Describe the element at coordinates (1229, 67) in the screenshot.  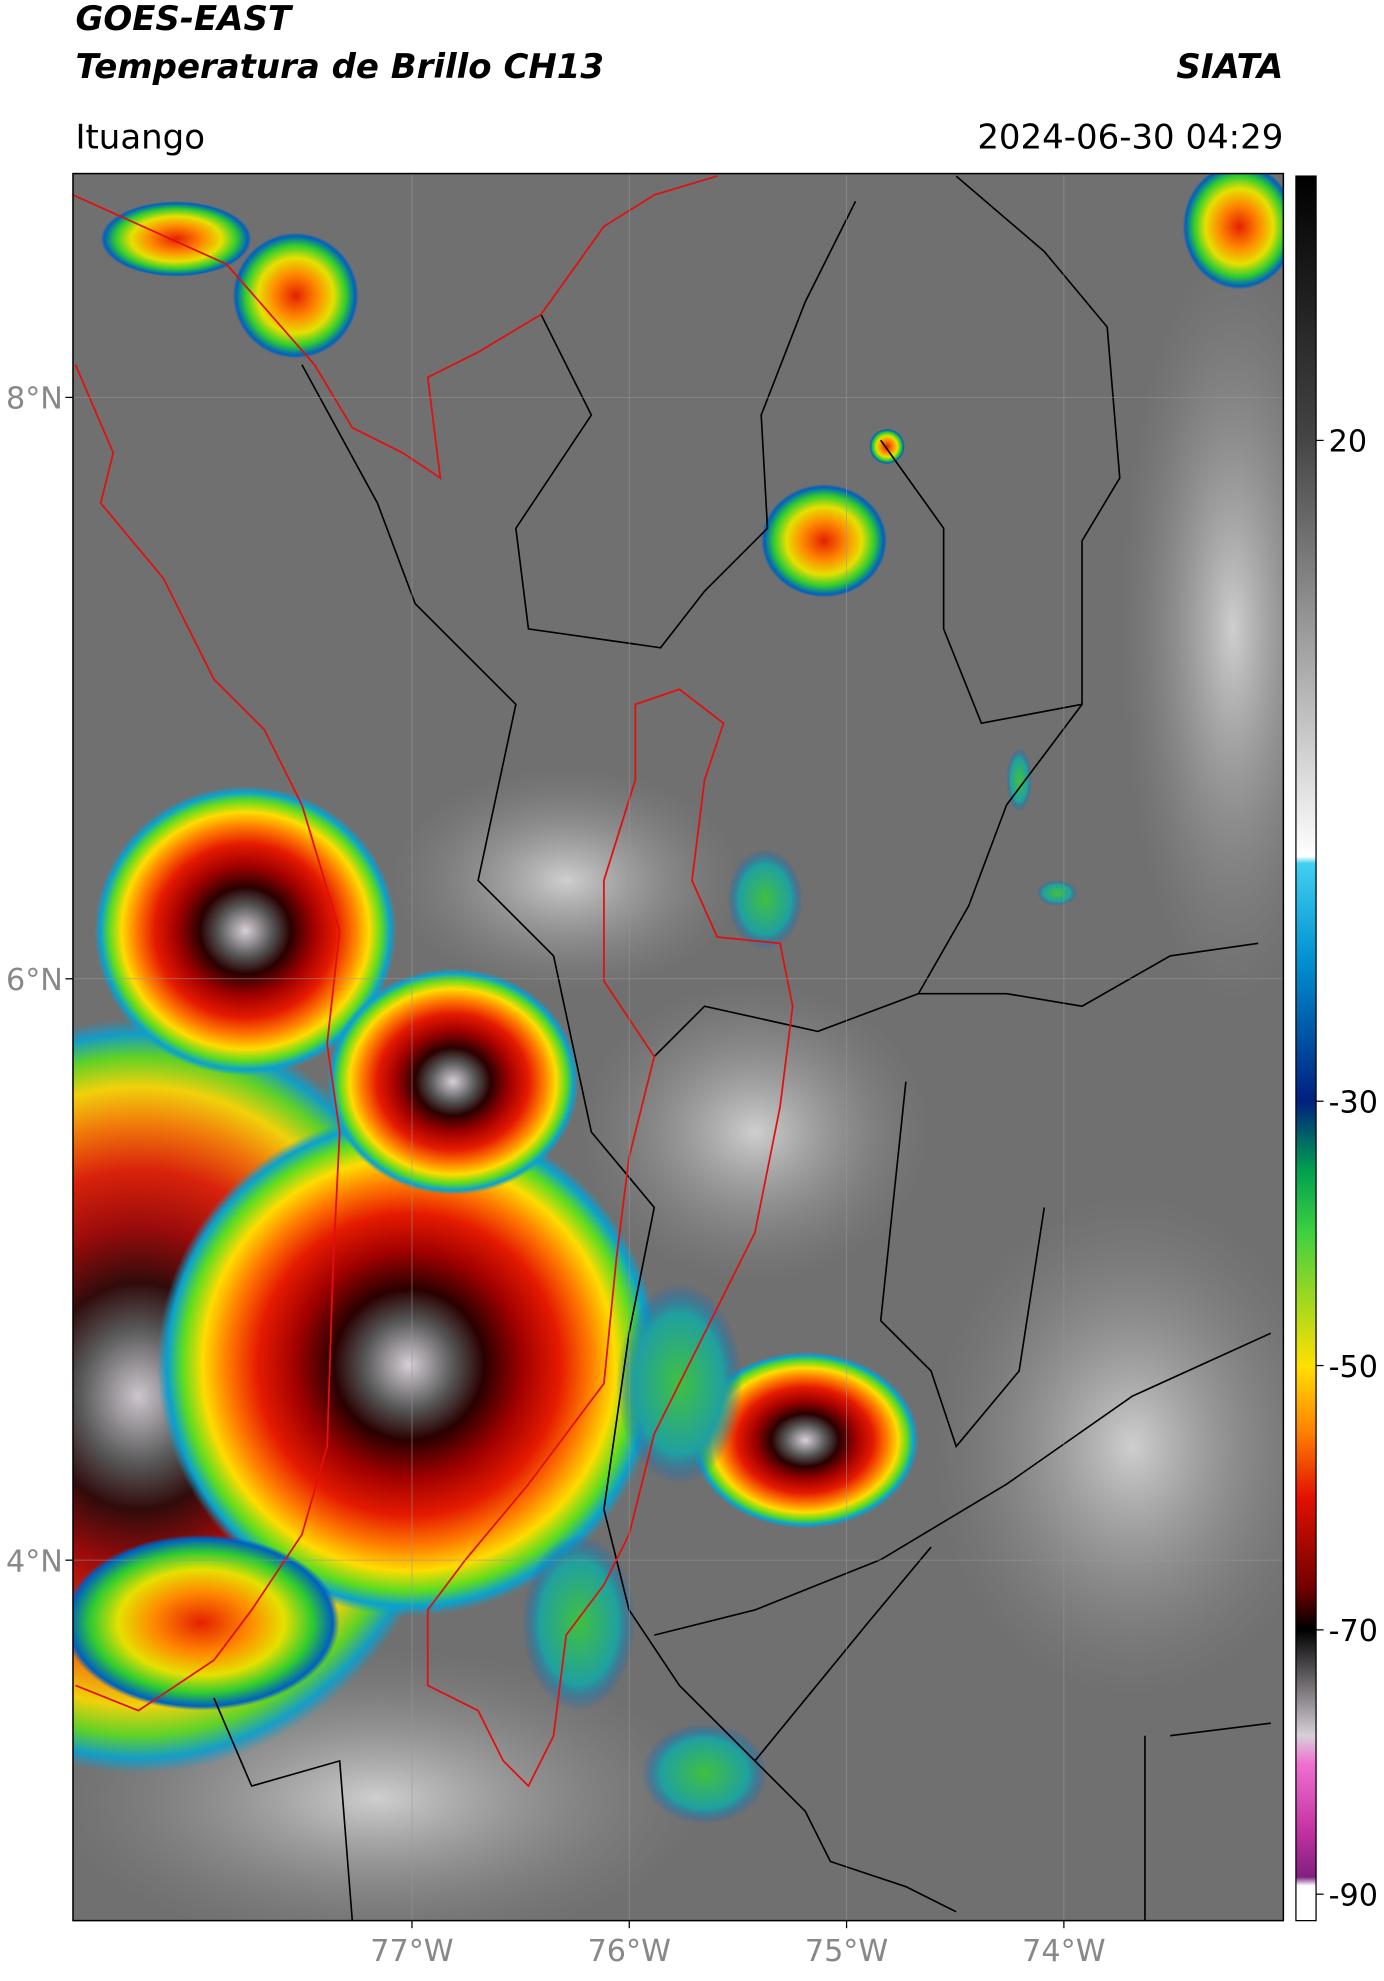
I see `source: SIATA` at that location.